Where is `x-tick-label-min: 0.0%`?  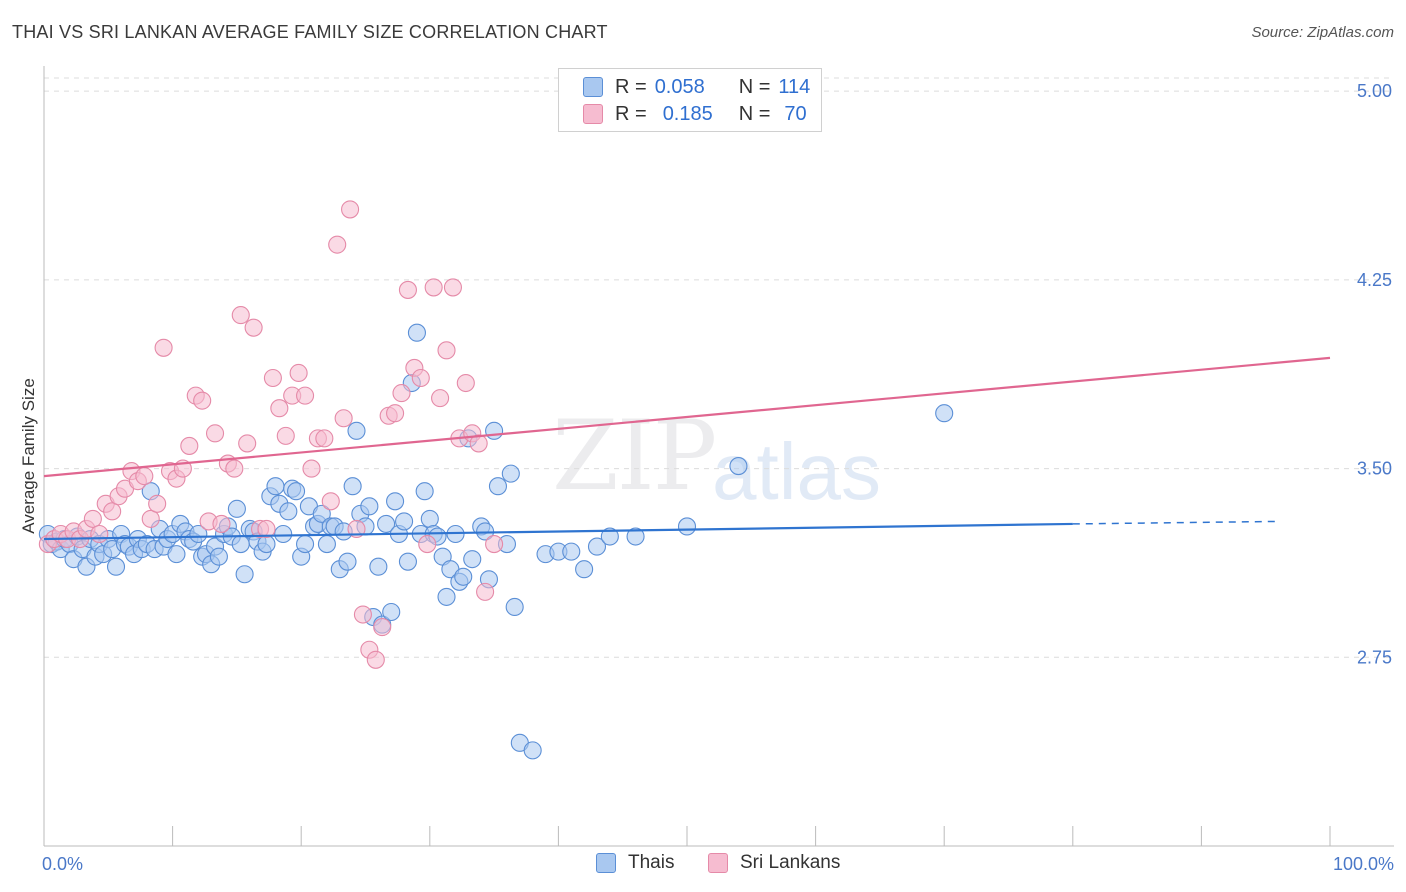
x-tick-label-min: 0.0% is located at coordinates (62, 864).